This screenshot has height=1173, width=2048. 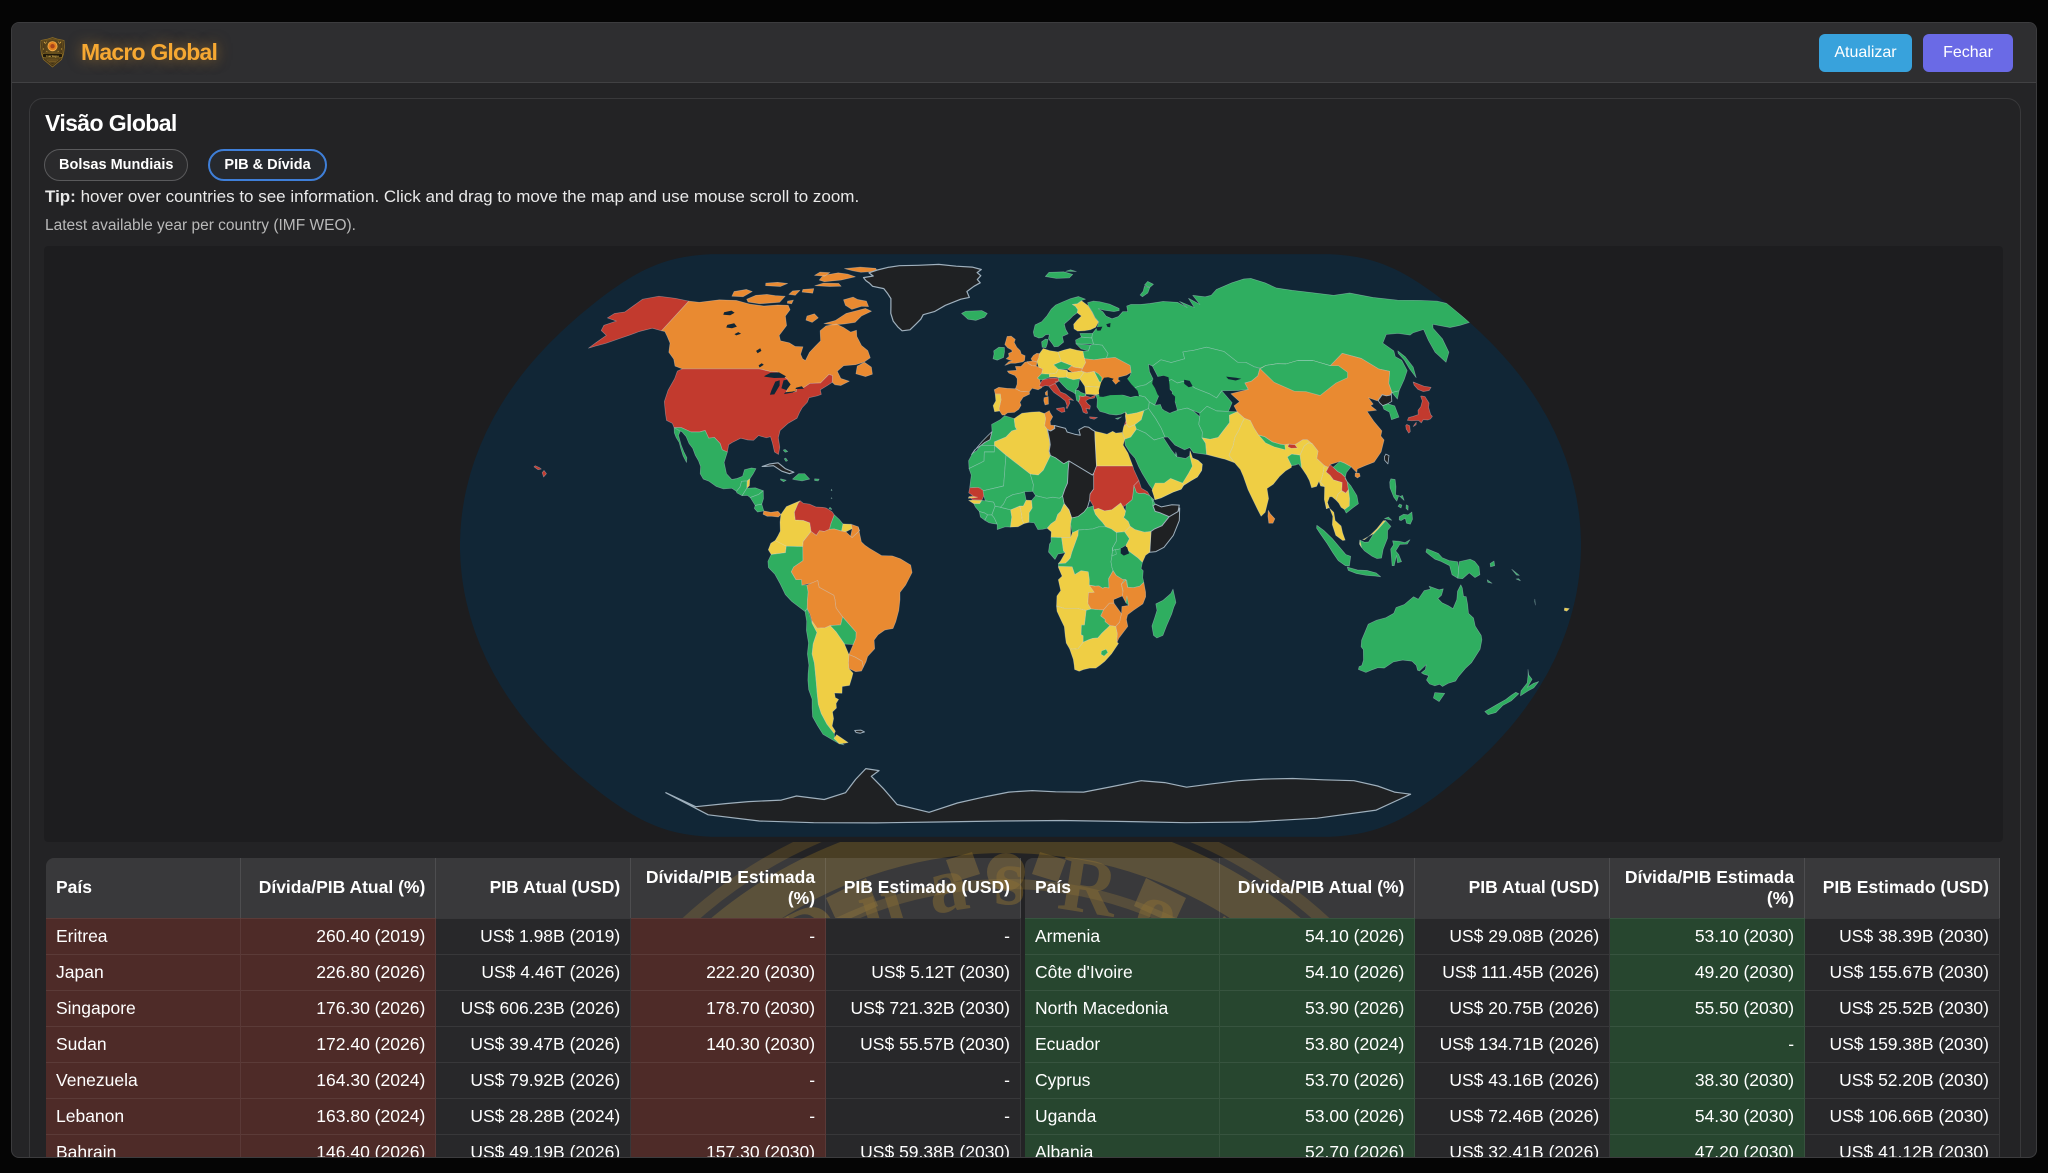 What do you see at coordinates (52, 56) in the screenshot?
I see `svg-text: Garimpo` at bounding box center [52, 56].